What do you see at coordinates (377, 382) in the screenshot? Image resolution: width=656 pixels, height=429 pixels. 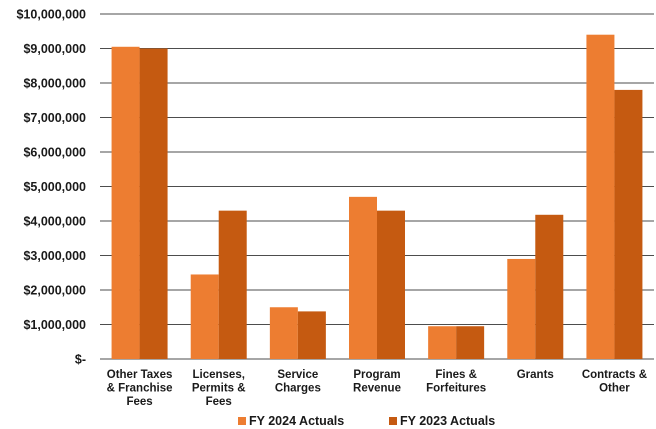 I see `x-category-label: Program Revenue` at bounding box center [377, 382].